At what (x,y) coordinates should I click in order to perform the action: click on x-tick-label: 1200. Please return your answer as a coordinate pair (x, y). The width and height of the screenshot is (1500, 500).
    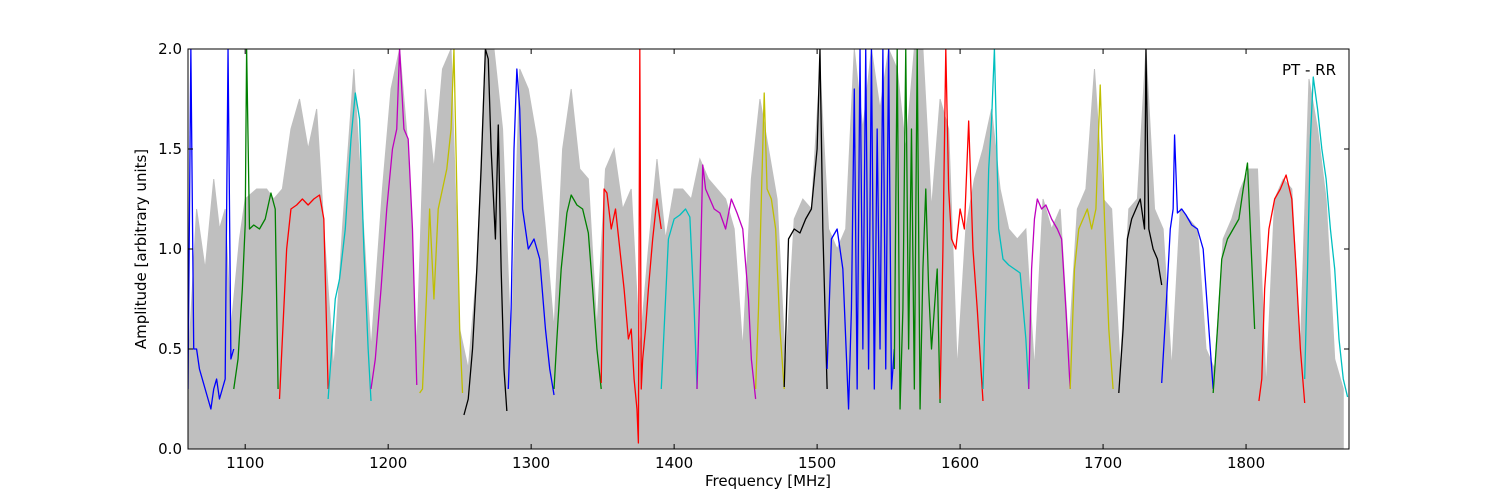
    Looking at the image, I should click on (388, 463).